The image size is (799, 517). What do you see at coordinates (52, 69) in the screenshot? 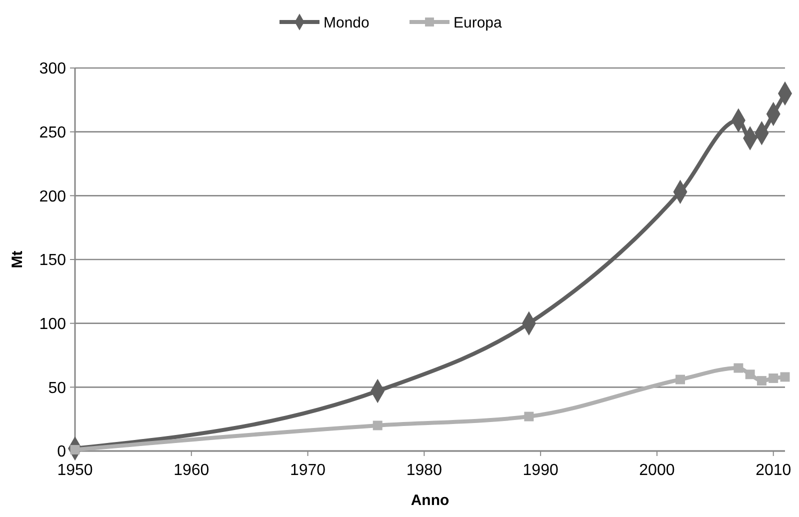
I see `y-tick-label: 300` at bounding box center [52, 69].